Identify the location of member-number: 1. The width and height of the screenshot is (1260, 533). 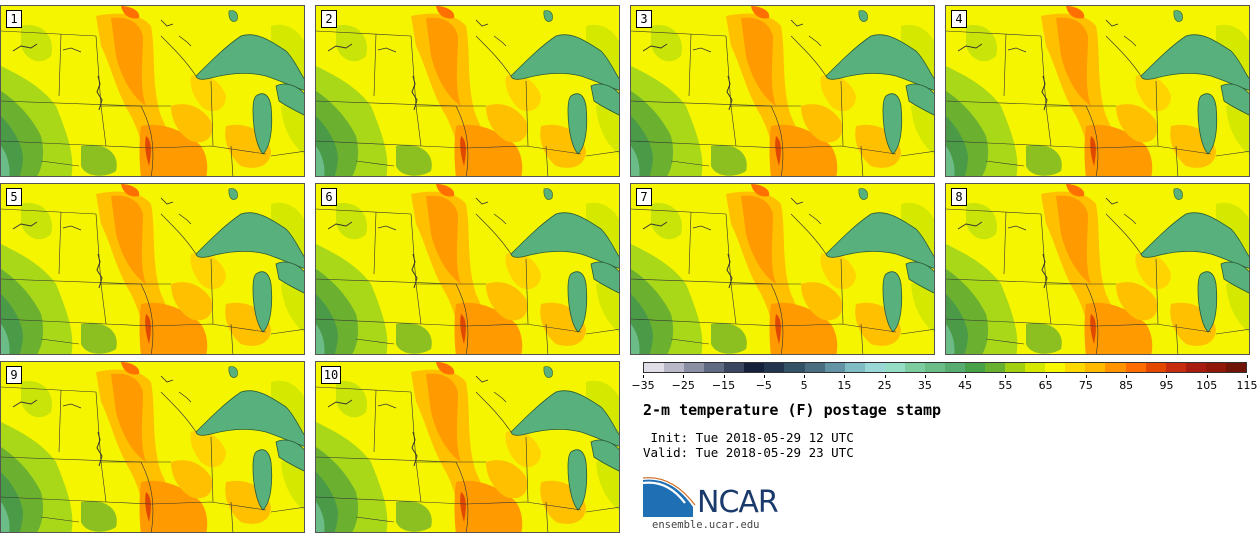
(14, 19).